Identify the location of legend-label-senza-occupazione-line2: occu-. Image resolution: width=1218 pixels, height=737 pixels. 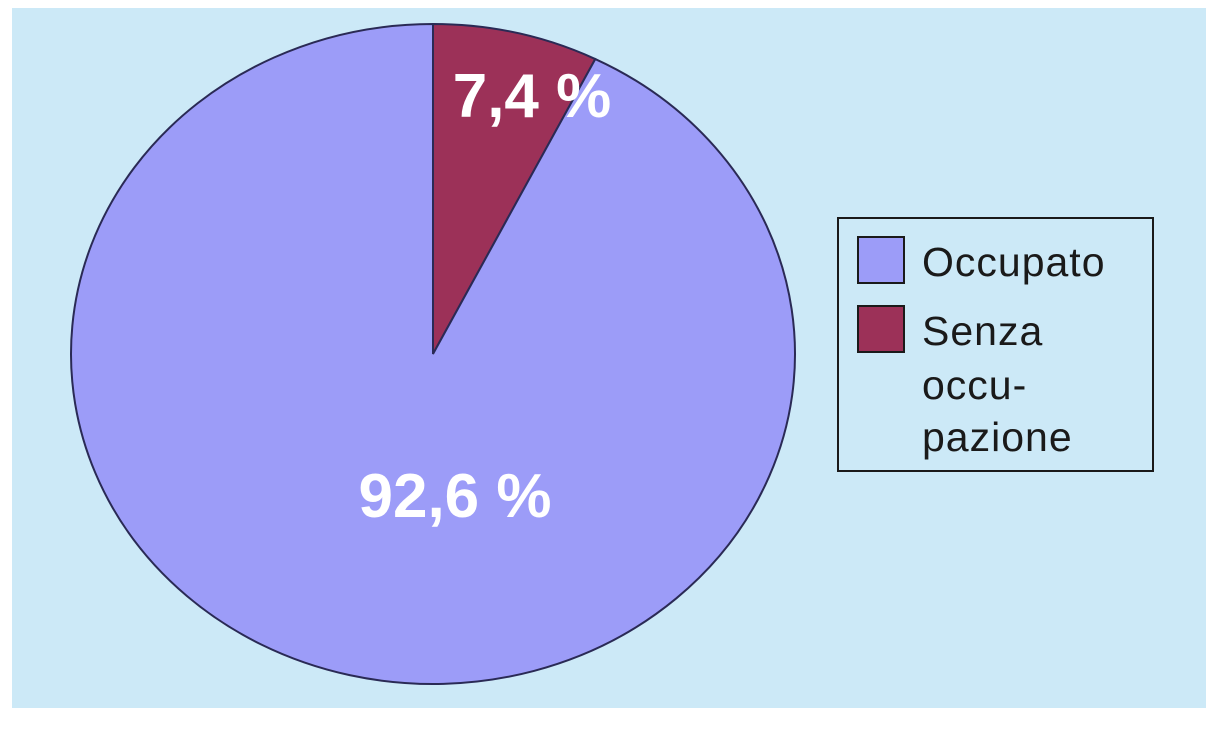
(974, 385).